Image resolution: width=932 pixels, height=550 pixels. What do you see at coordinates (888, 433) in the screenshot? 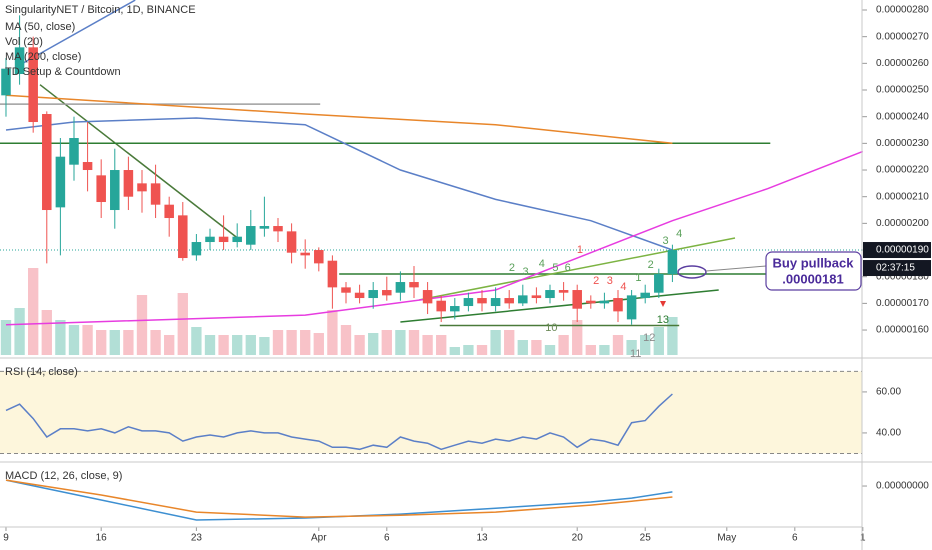
I see `y-tick-label: 40.00` at bounding box center [888, 433].